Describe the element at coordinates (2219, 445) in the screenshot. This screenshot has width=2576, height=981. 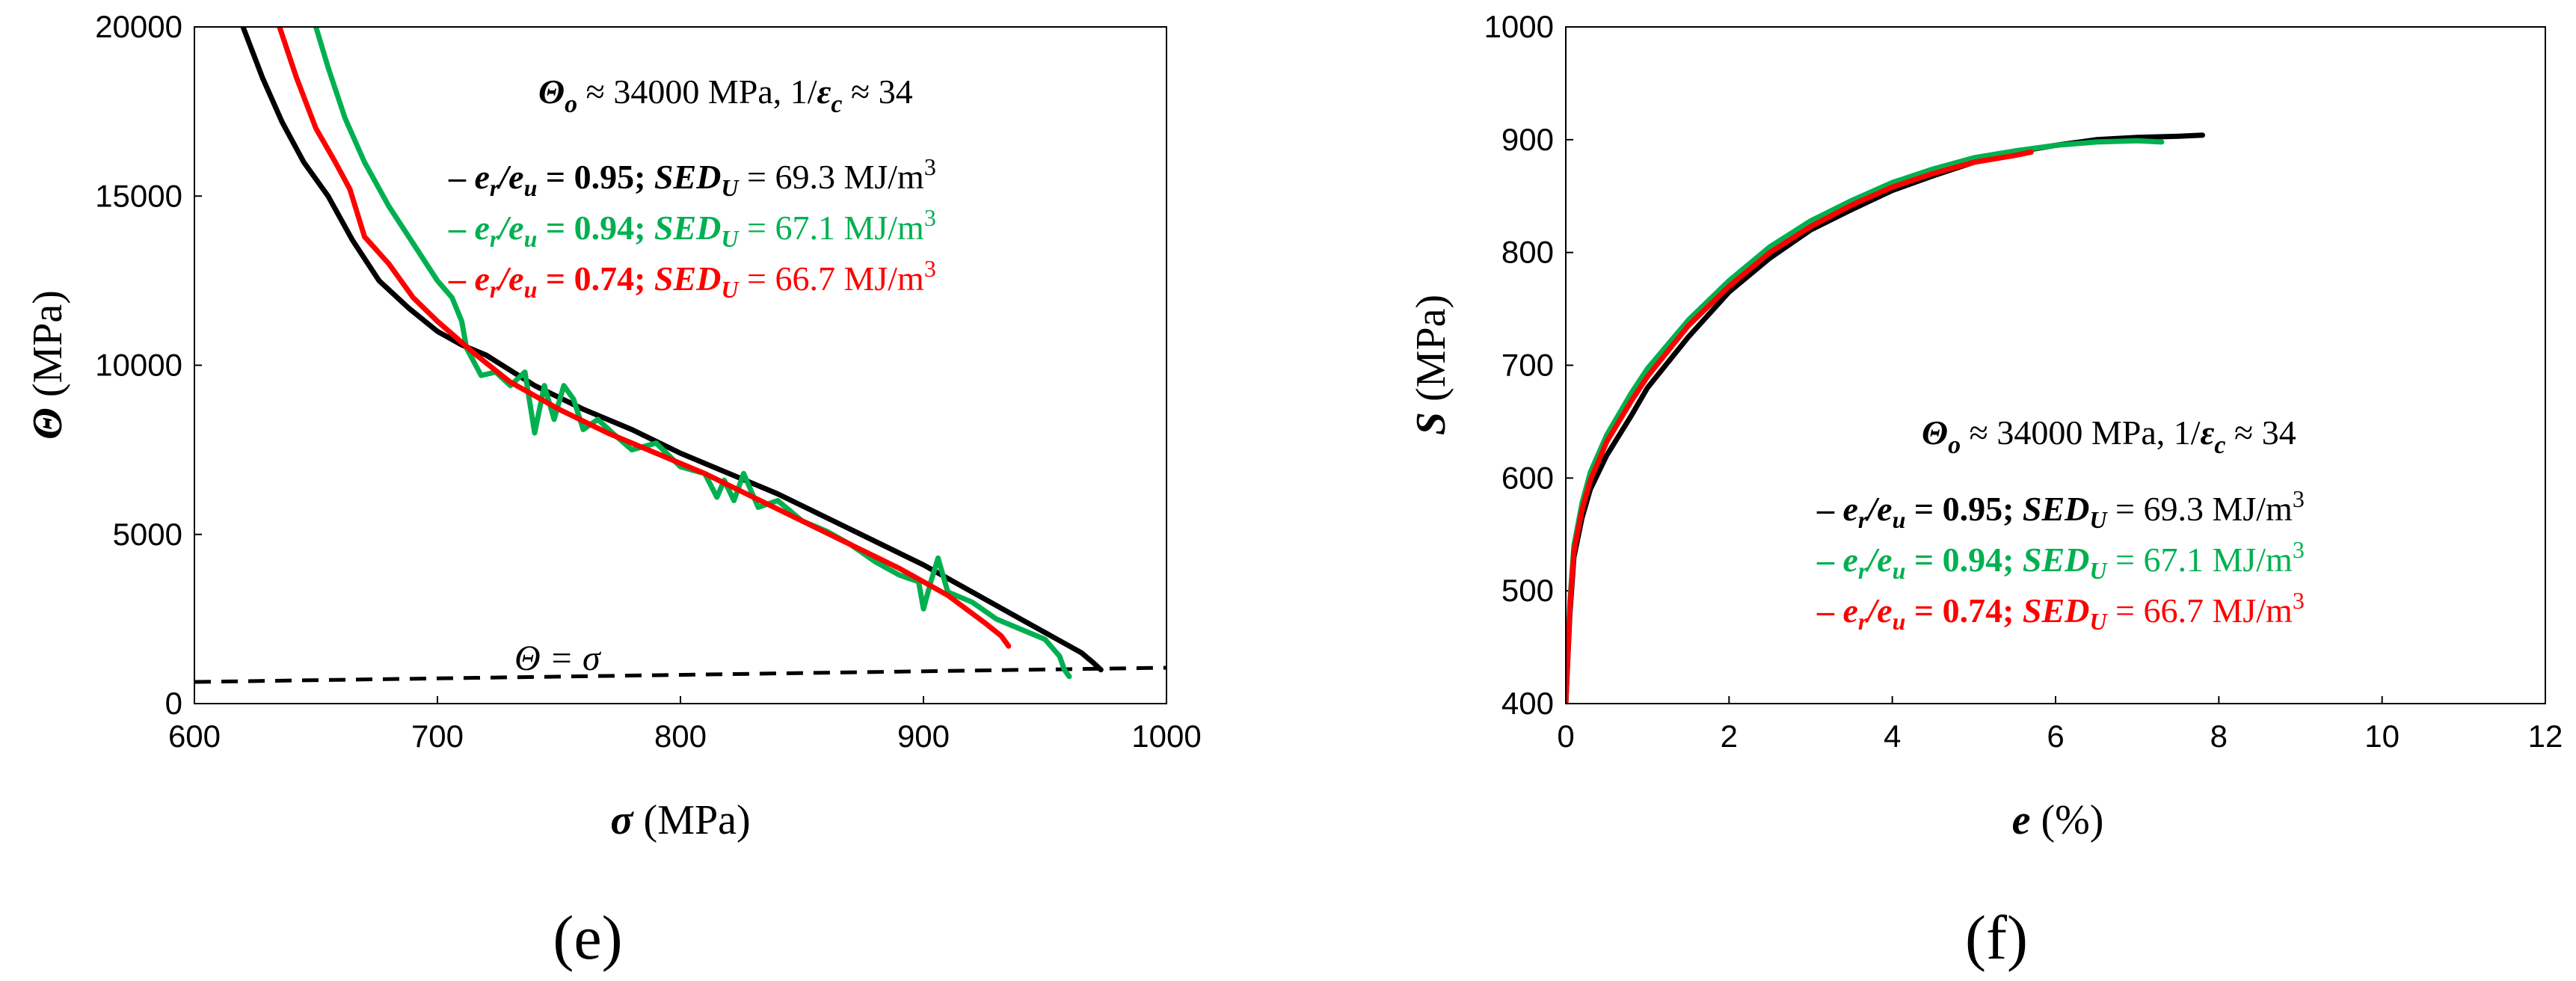
I see `chart-f-header-eps-sub: c` at that location.